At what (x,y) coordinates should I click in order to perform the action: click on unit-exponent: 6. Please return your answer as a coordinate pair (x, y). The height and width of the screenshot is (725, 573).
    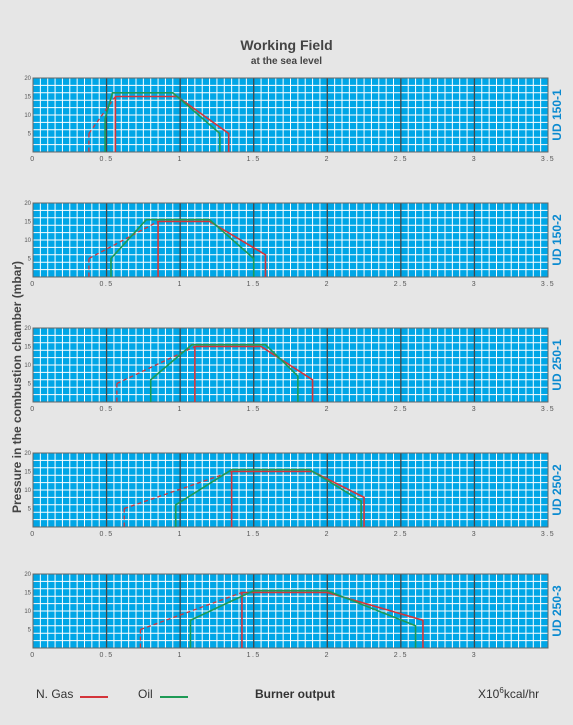
    Looking at the image, I should click on (501, 690).